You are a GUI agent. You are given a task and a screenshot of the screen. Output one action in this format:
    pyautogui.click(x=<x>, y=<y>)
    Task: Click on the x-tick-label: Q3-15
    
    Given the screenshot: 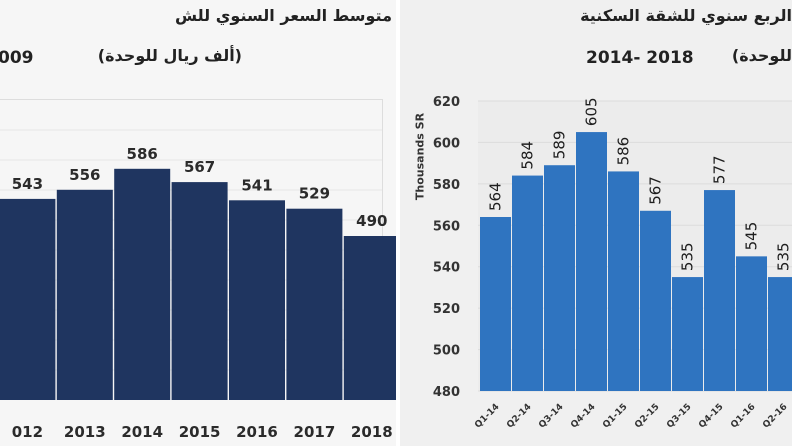 What is the action you would take?
    pyautogui.click(x=679, y=416)
    